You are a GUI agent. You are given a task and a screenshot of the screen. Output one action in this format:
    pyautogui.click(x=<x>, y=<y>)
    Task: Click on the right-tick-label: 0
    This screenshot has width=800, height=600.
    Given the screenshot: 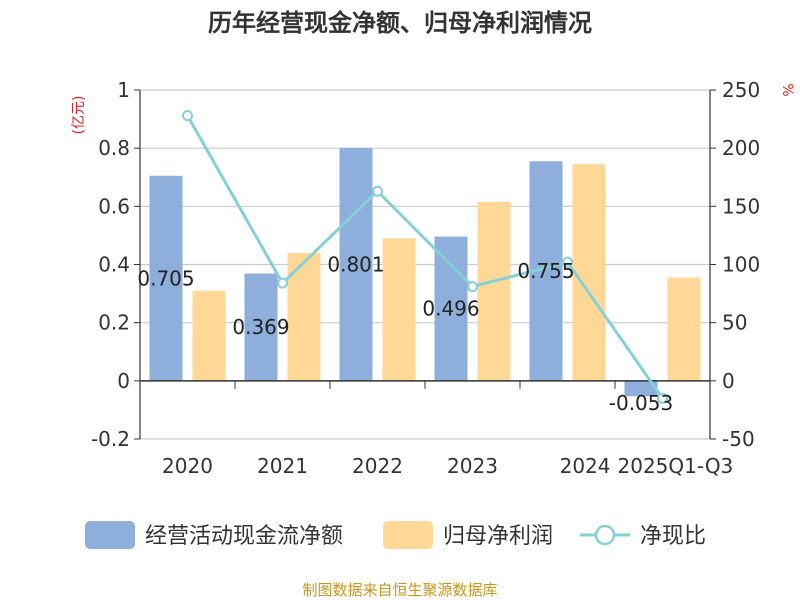 What is the action you would take?
    pyautogui.click(x=728, y=381)
    